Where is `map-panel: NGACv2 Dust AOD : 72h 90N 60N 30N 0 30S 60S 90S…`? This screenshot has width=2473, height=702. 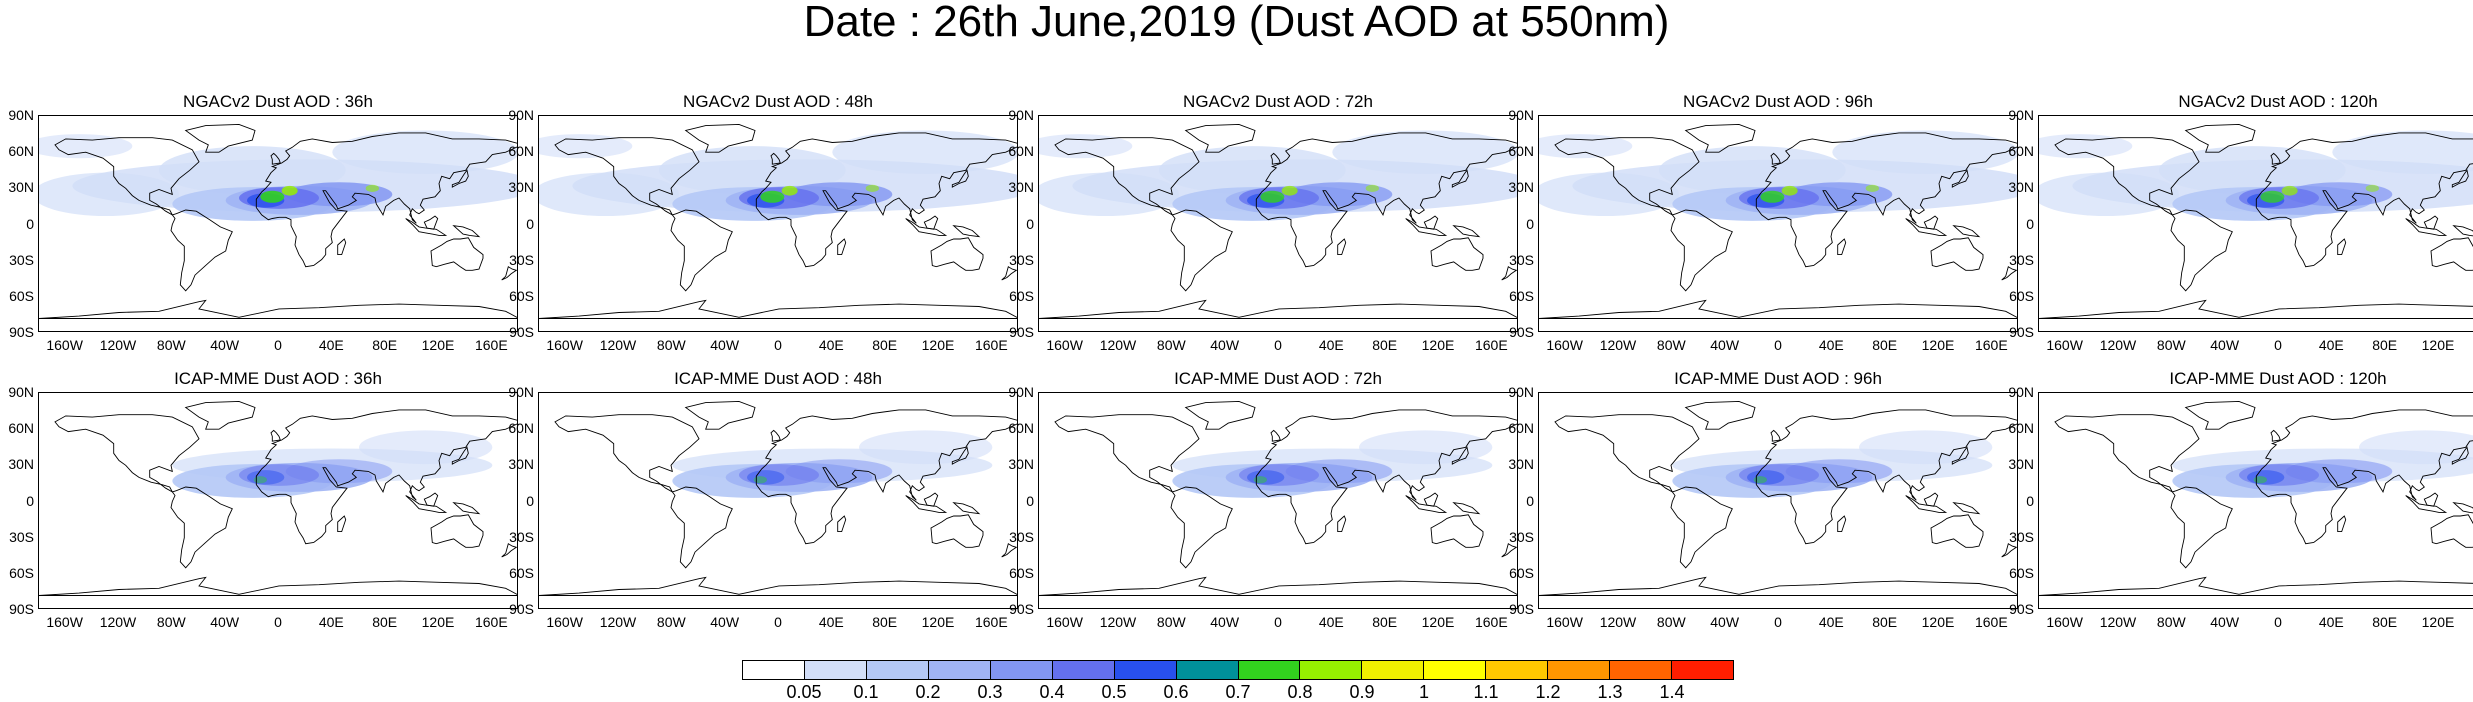
map-panel: NGACv2 Dust AOD : 72h 90N 60N 30N 0 30S 60S 90S… is located at coordinates (1263, 239).